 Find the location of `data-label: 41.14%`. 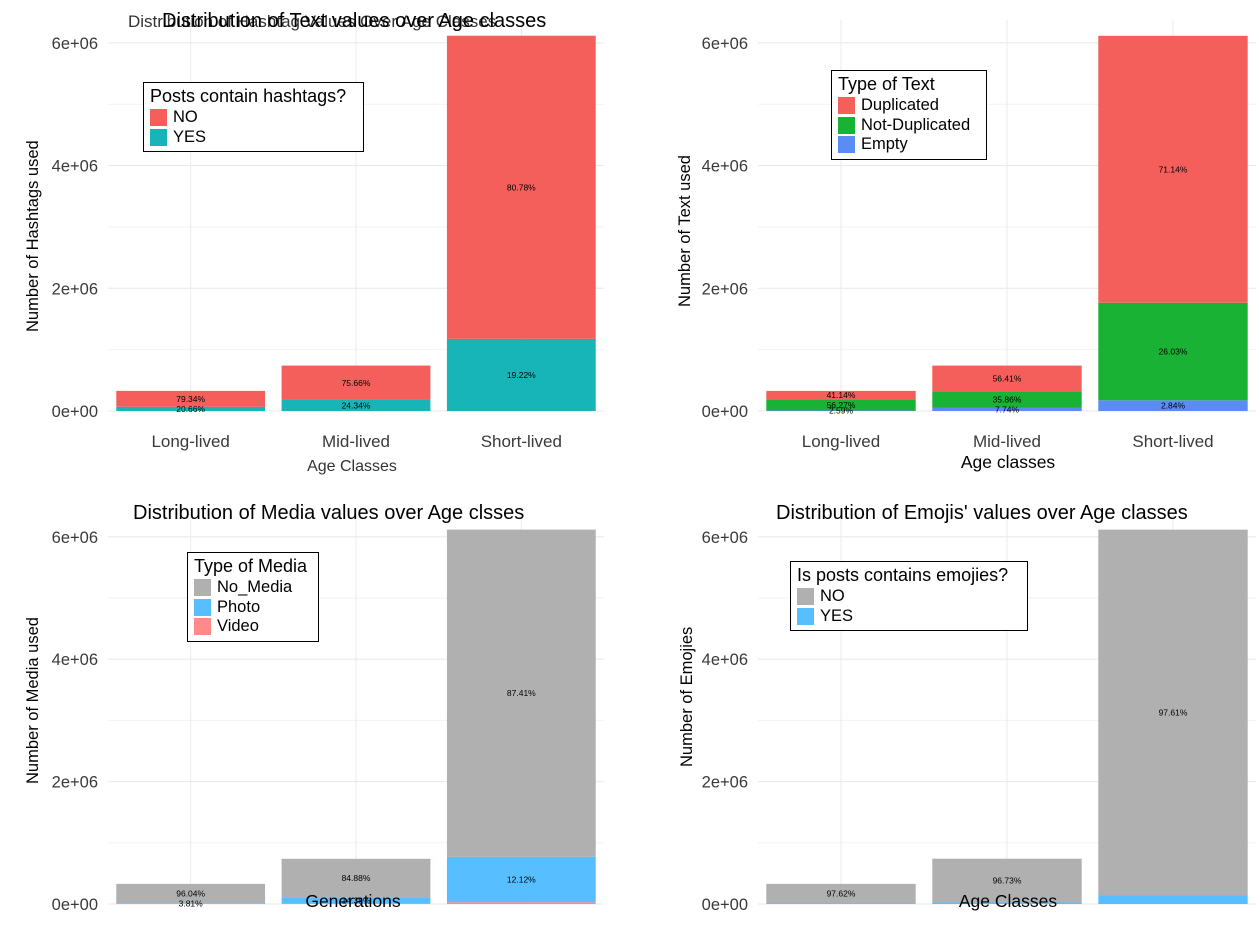

data-label: 41.14% is located at coordinates (841, 395).